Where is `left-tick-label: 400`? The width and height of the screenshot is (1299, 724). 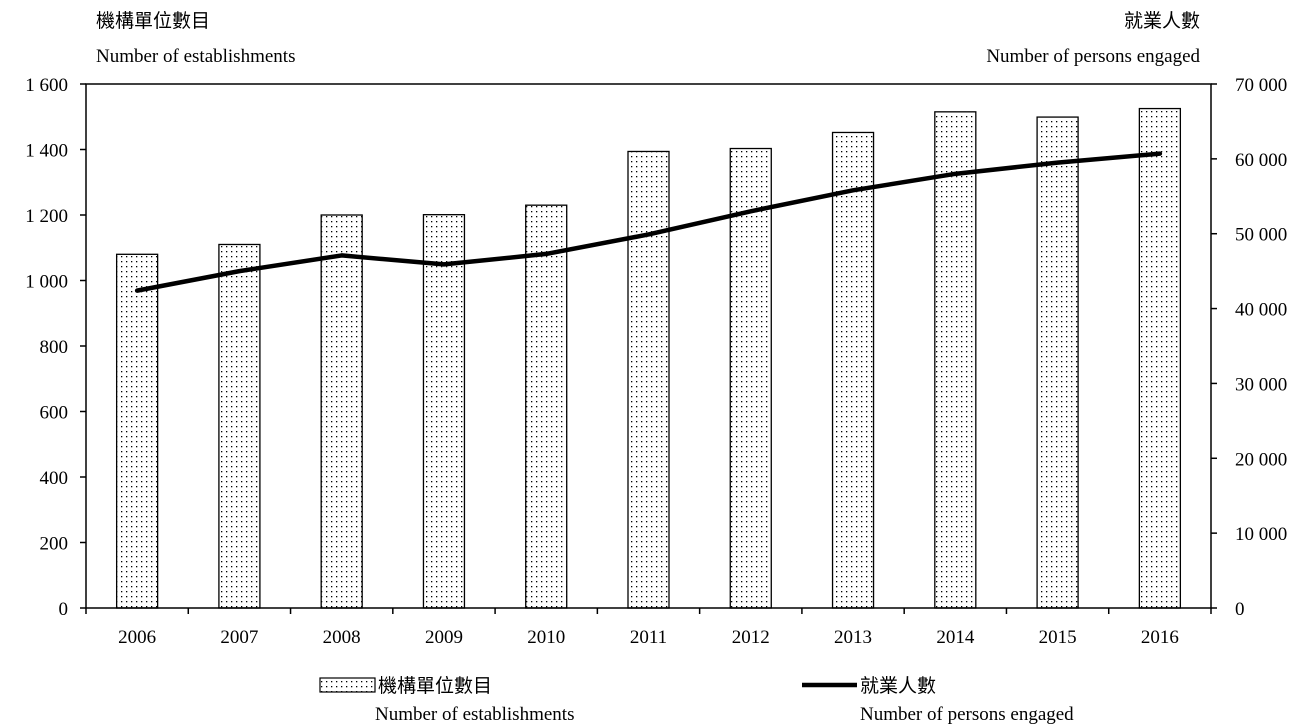
left-tick-label: 400 is located at coordinates (54, 478).